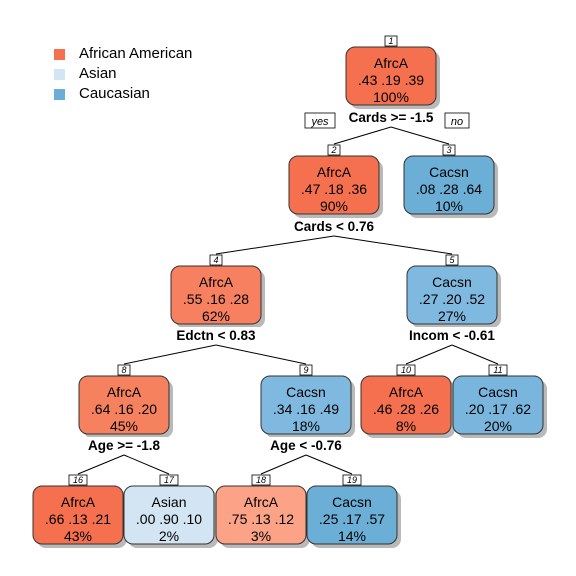 The height and width of the screenshot is (576, 576). Describe the element at coordinates (390, 41) in the screenshot. I see `node-id: 1` at that location.